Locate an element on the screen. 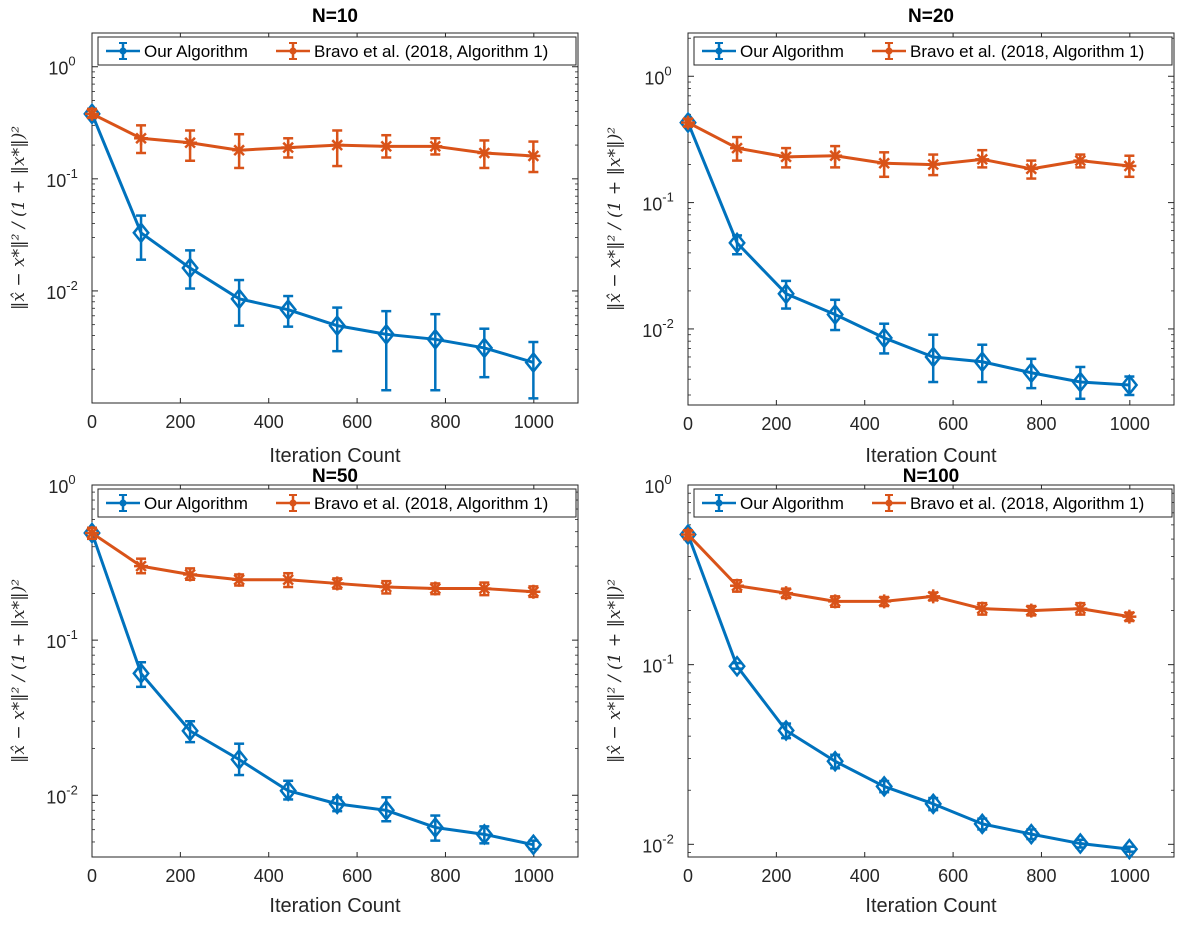 The height and width of the screenshot is (925, 1200). chart-title: N=50 is located at coordinates (335, 476).